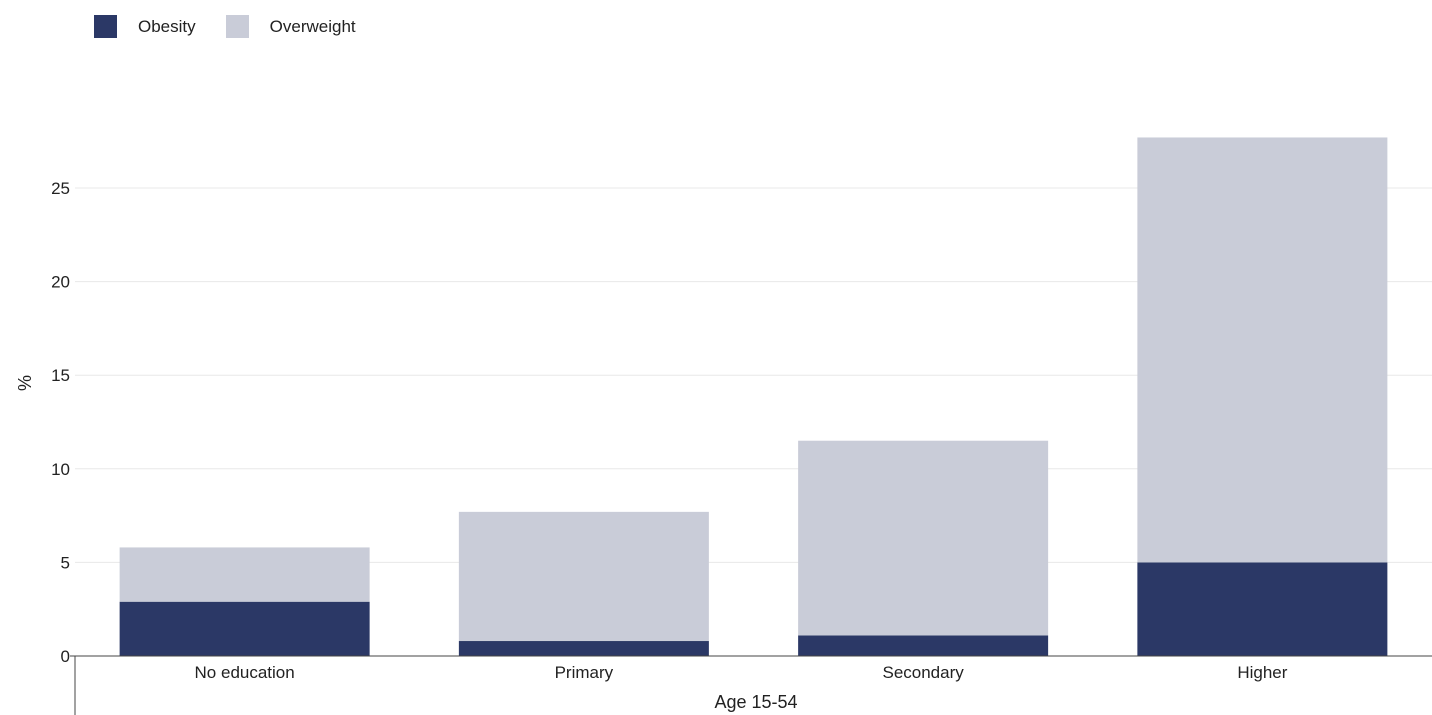  What do you see at coordinates (60, 282) in the screenshot?
I see `y-tick-label: 20` at bounding box center [60, 282].